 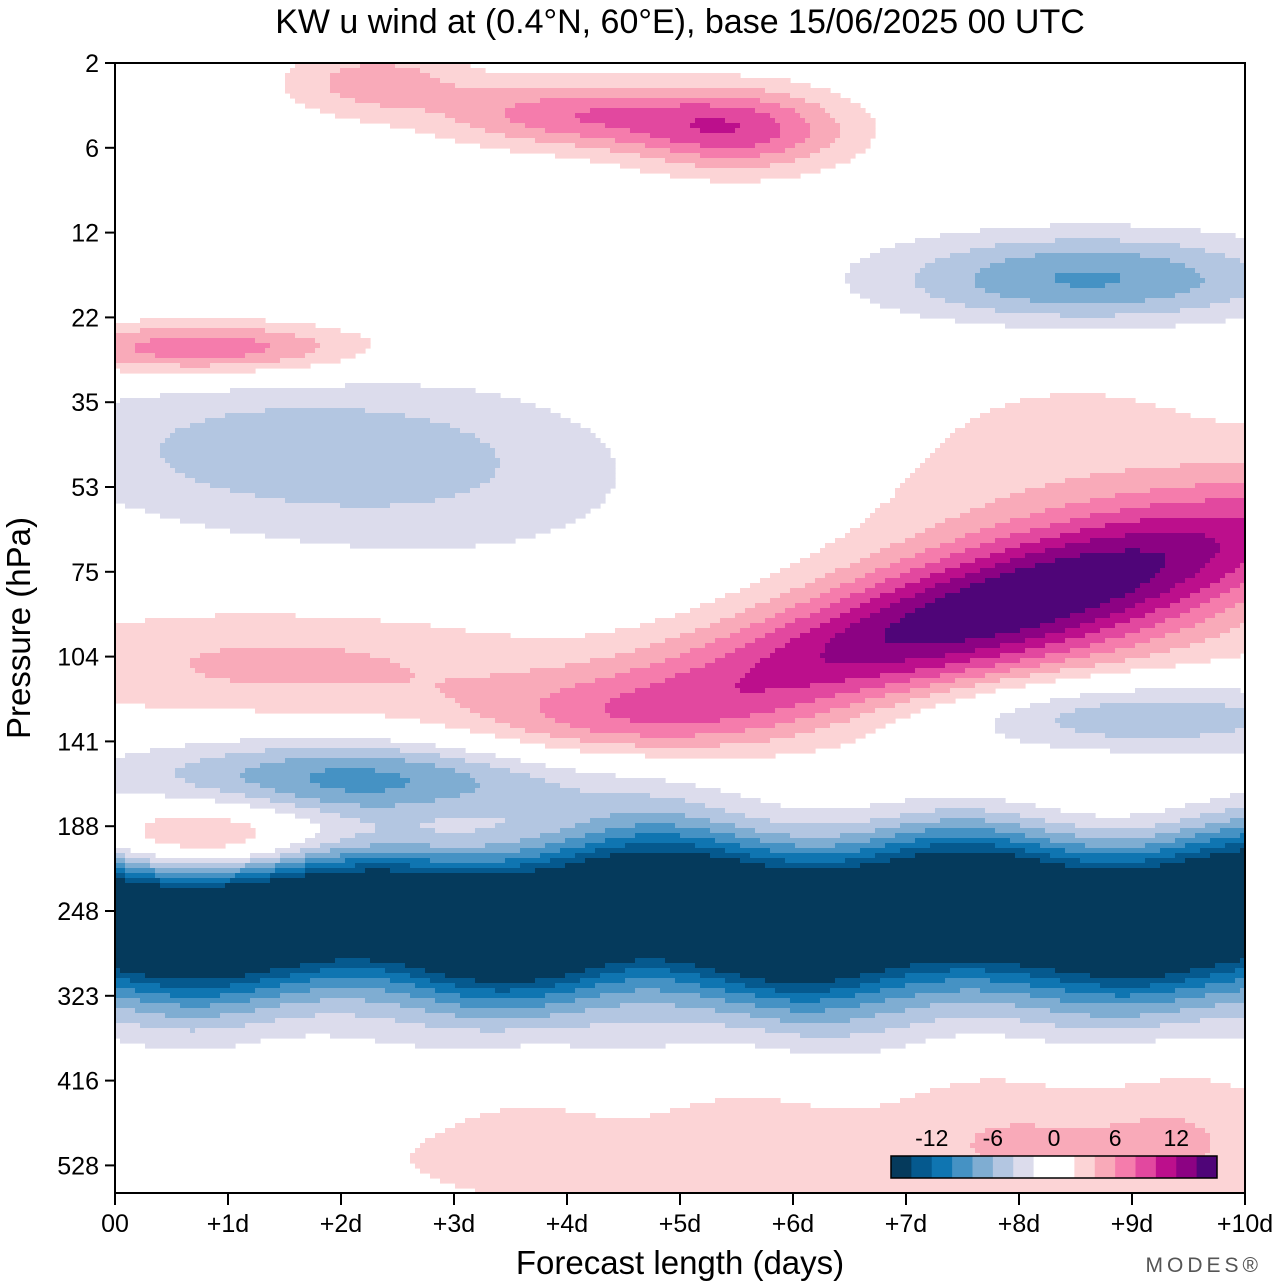 I want to click on x-axis-label: Forecast length (days), so click(x=680, y=1262).